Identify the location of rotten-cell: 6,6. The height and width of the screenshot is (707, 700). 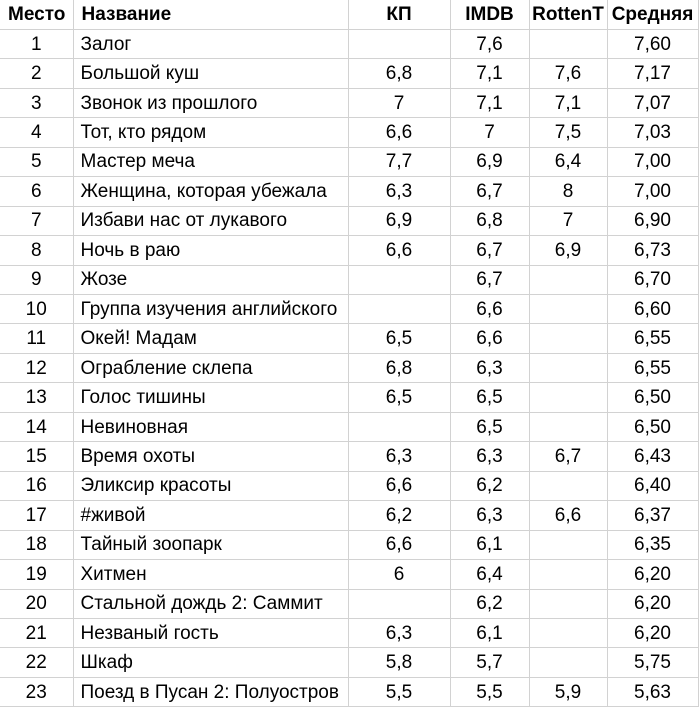
(568, 515).